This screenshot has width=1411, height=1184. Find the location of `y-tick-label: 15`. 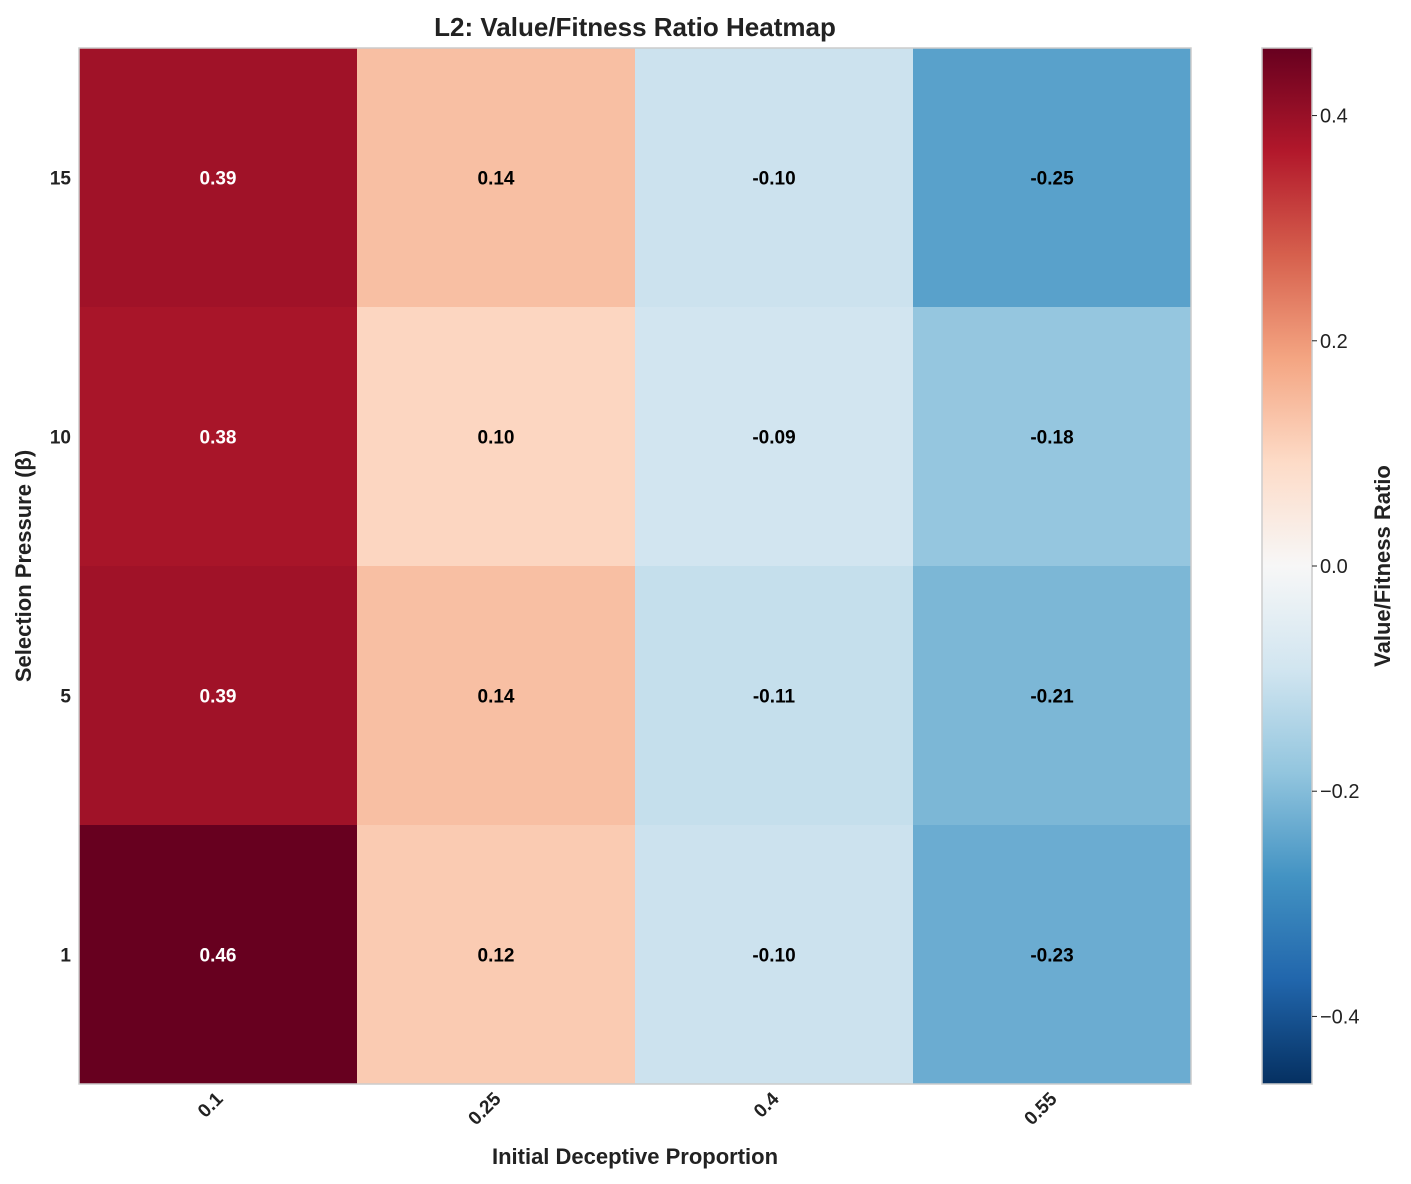

y-tick-label: 15 is located at coordinates (61, 179).